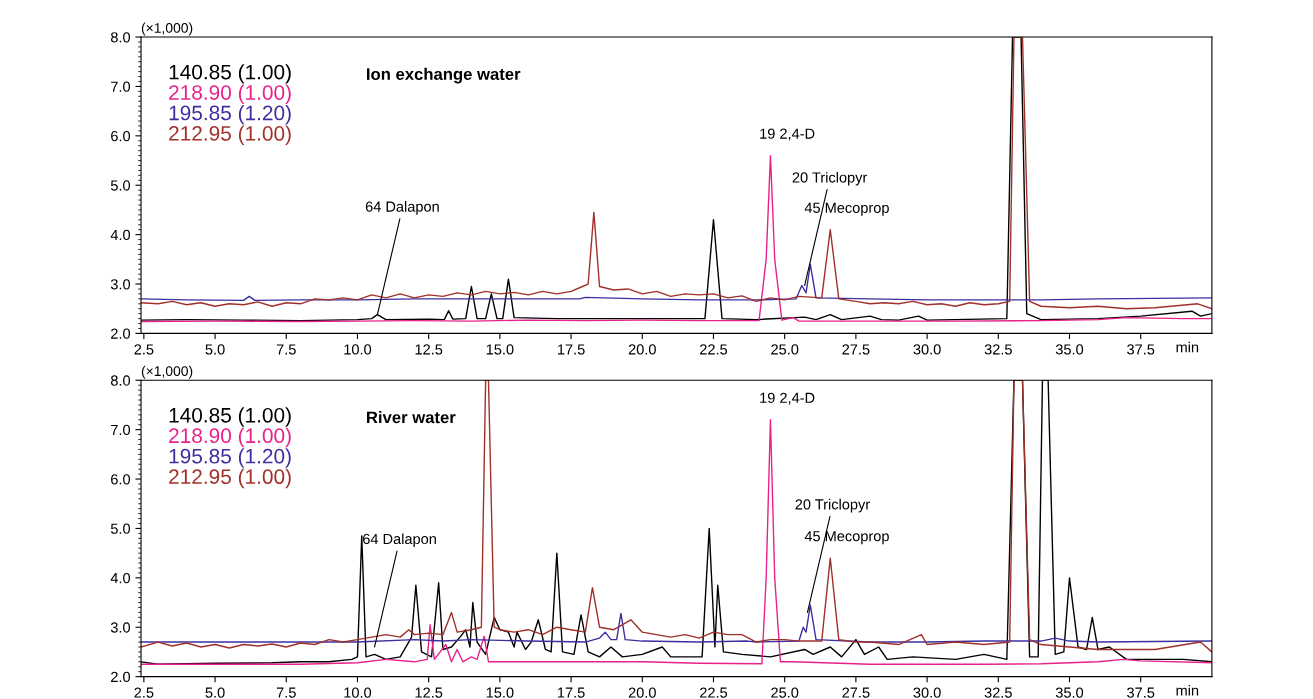 The width and height of the screenshot is (1313, 699). What do you see at coordinates (444, 75) in the screenshot?
I see `text: Ion exchange water` at bounding box center [444, 75].